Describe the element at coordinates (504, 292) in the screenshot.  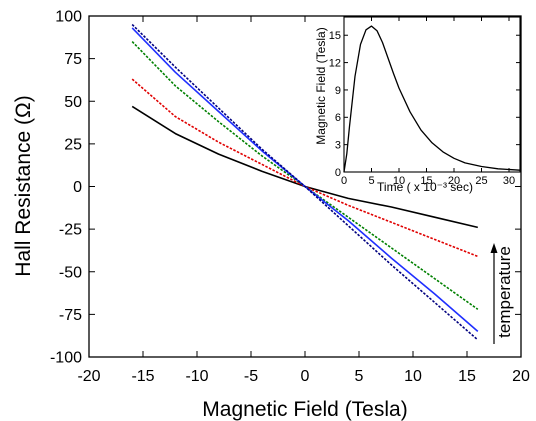
I see `temperature-annotation: temperature` at that location.